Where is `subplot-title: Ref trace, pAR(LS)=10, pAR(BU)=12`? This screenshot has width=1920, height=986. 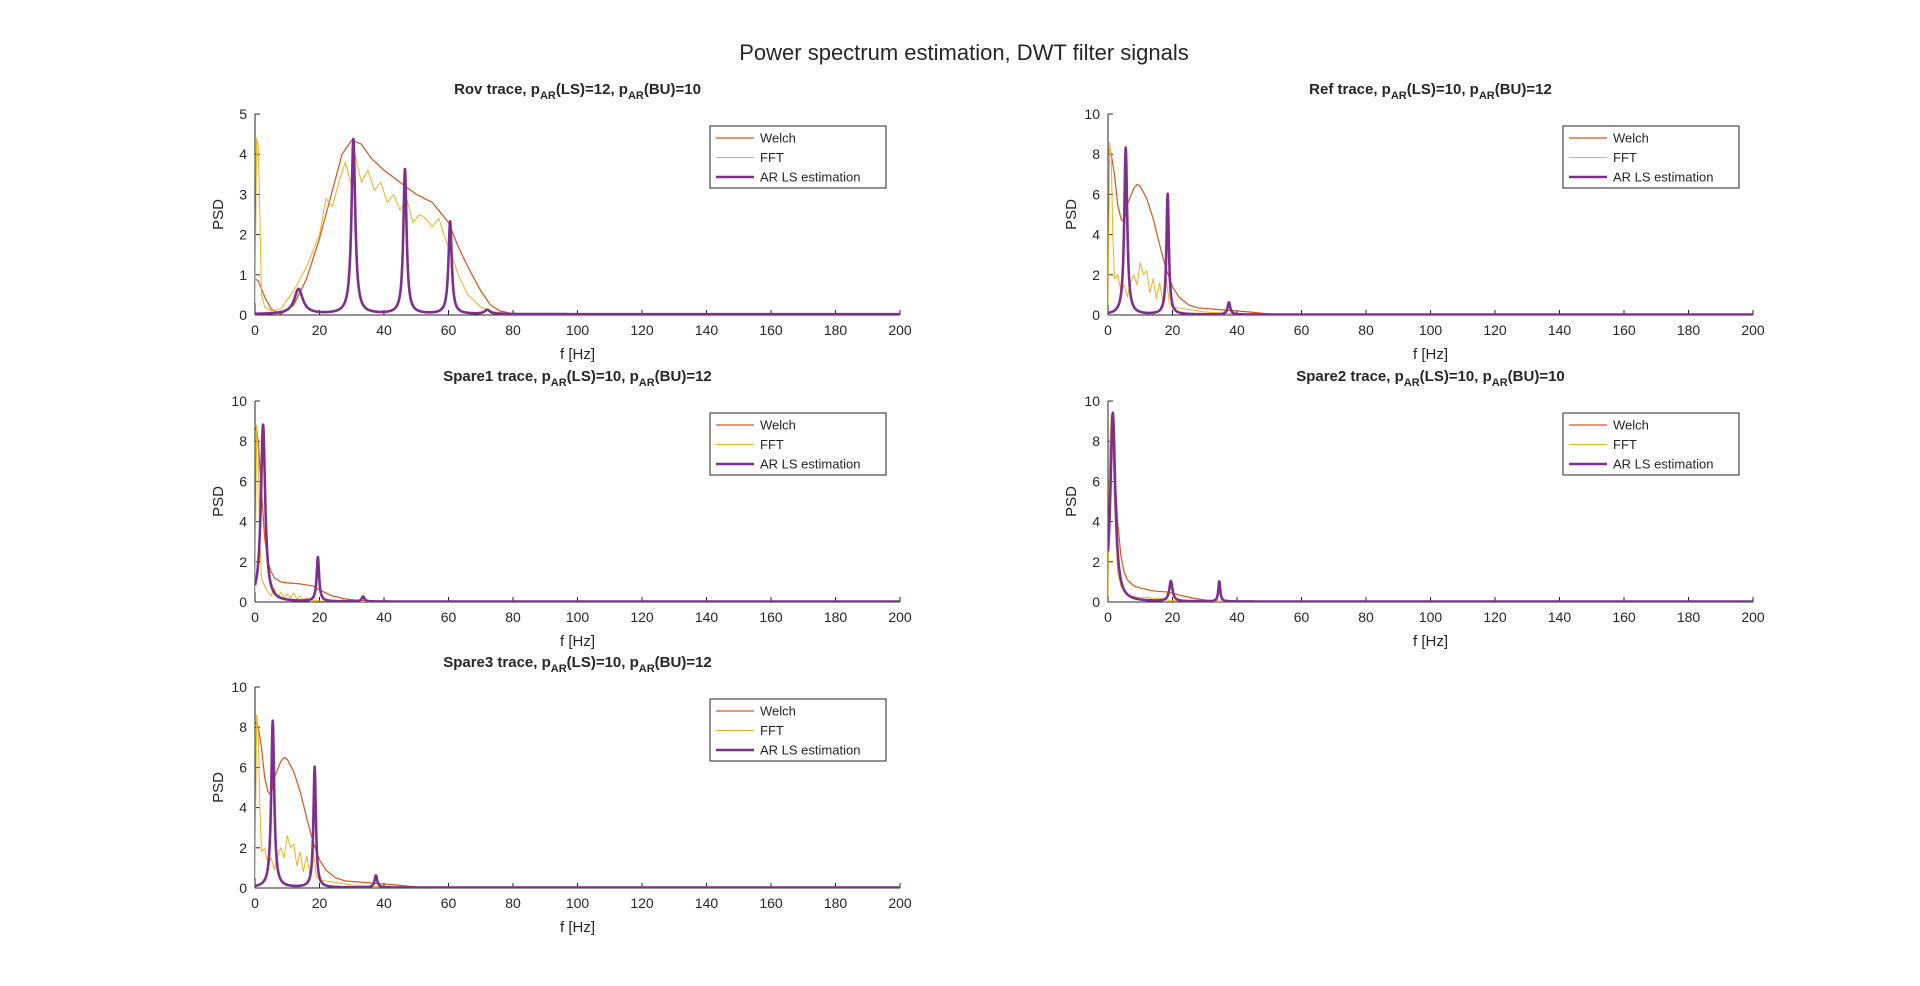
subplot-title: Ref trace, pAR(LS)=10, pAR(BU)=12 is located at coordinates (1430, 91).